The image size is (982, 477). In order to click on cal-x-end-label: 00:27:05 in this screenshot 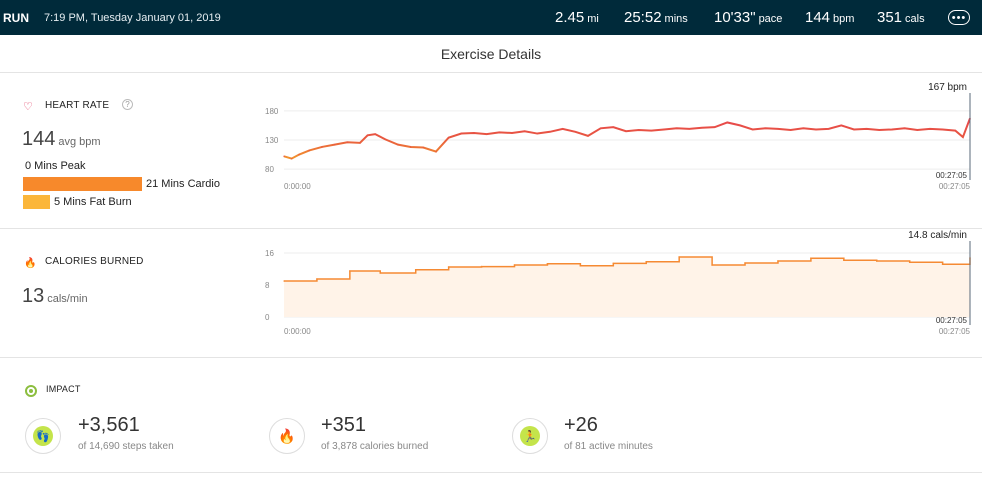, I will do `click(955, 331)`.